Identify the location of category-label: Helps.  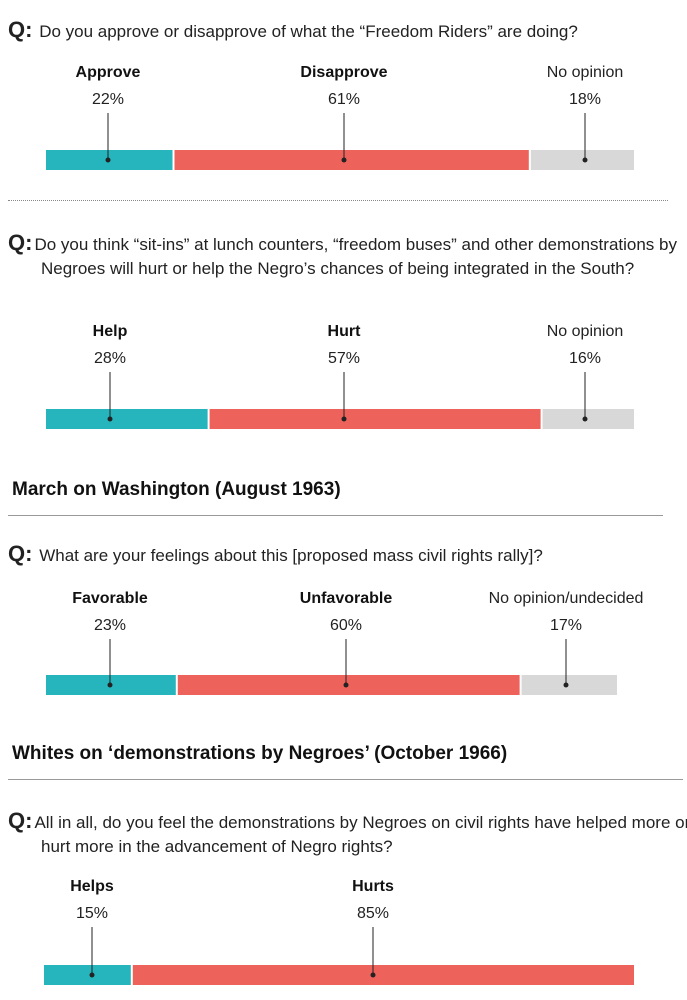
(92, 886).